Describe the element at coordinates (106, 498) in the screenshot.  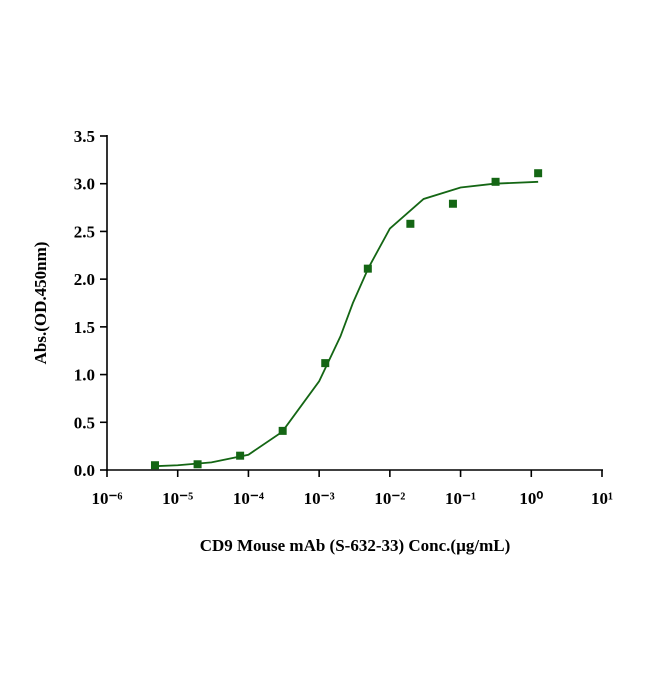
I see `x-tick-label: 10⁻⁶` at that location.